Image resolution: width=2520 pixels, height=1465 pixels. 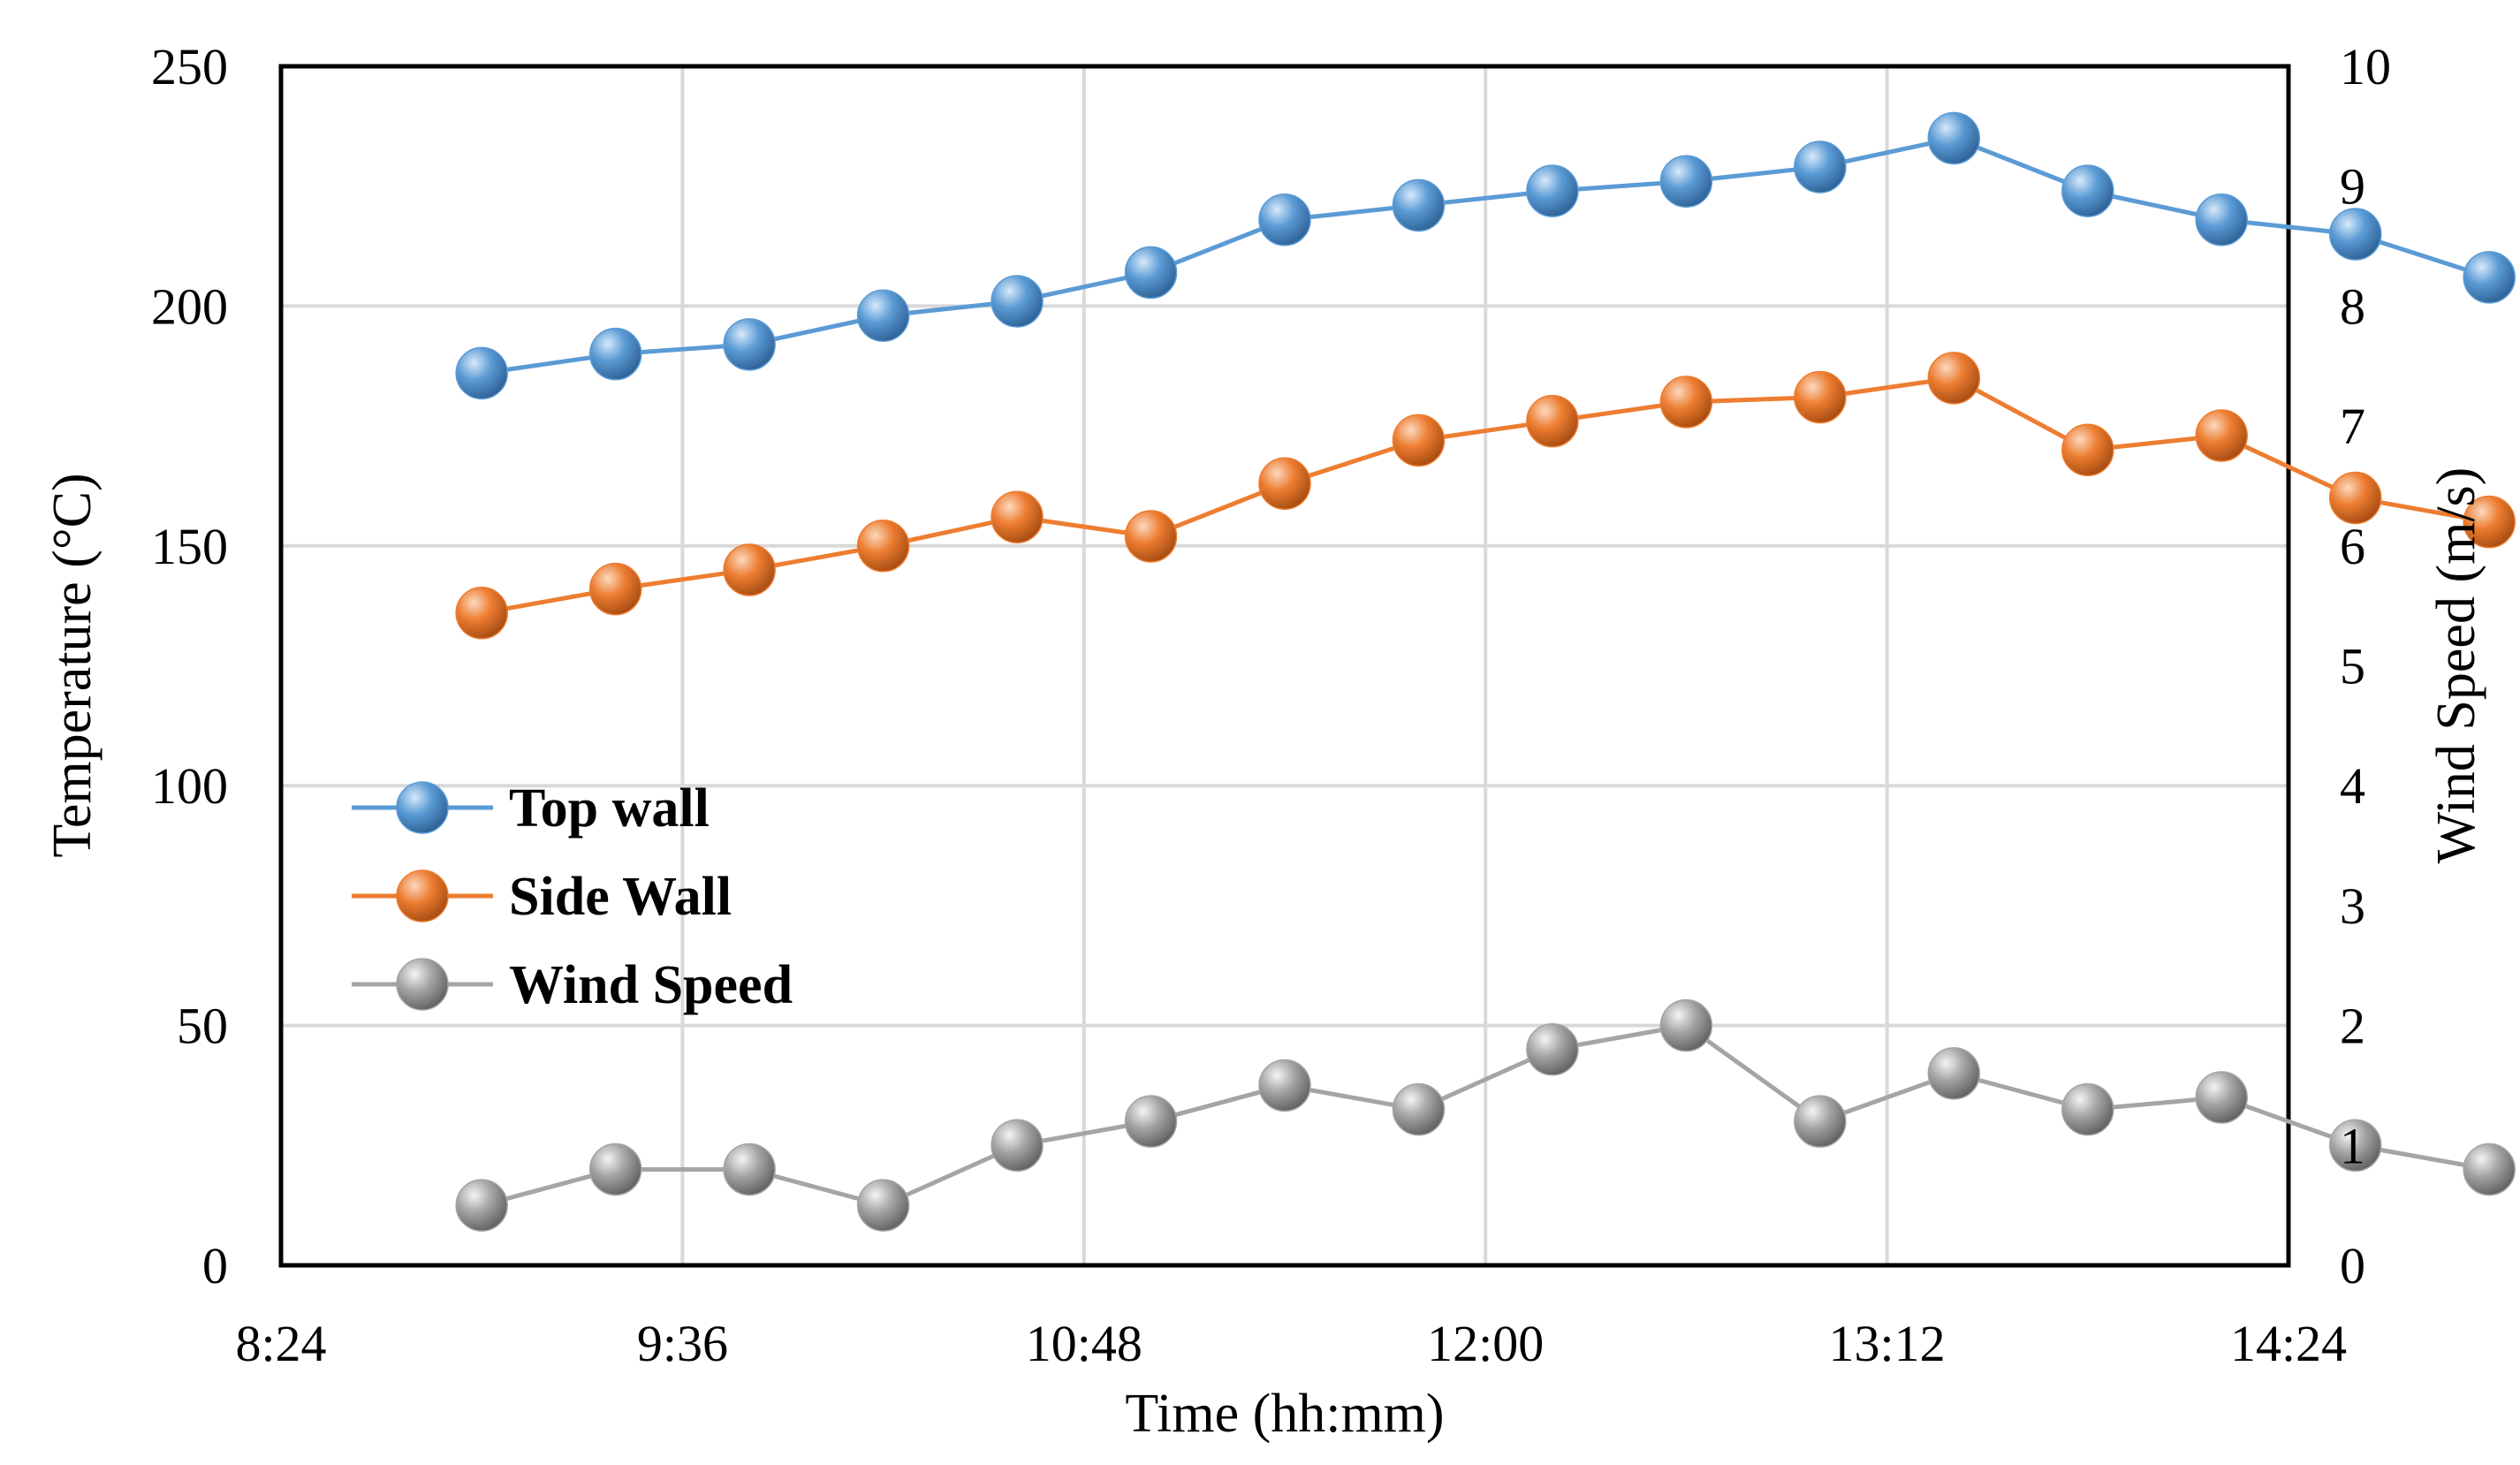 What do you see at coordinates (1887, 1344) in the screenshot?
I see `x-tick-label: 13:12` at bounding box center [1887, 1344].